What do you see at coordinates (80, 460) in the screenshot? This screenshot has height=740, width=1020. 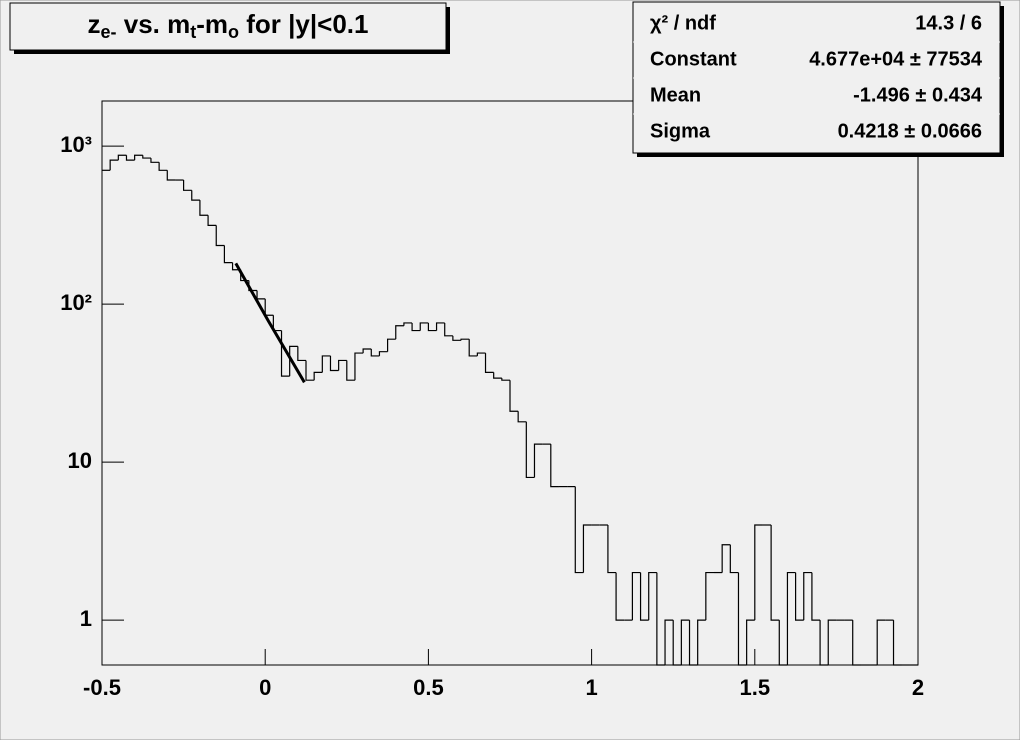 I see `y-tick-label: 10` at bounding box center [80, 460].